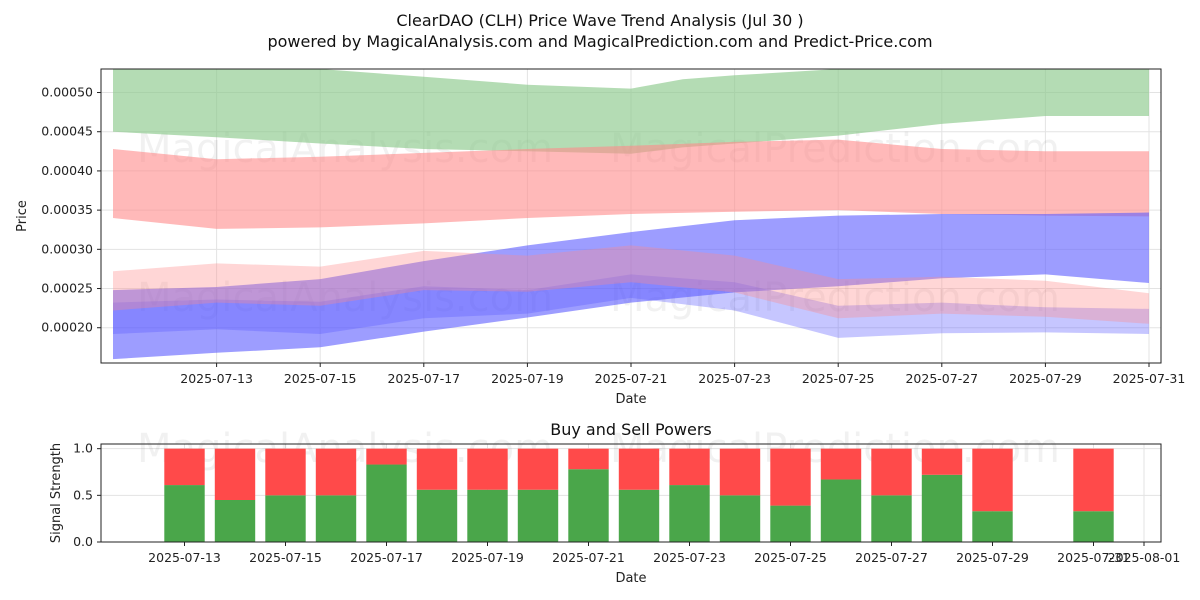  Describe the element at coordinates (631, 378) in the screenshot. I see `price-x-tick-label: 2025-07-21` at that location.